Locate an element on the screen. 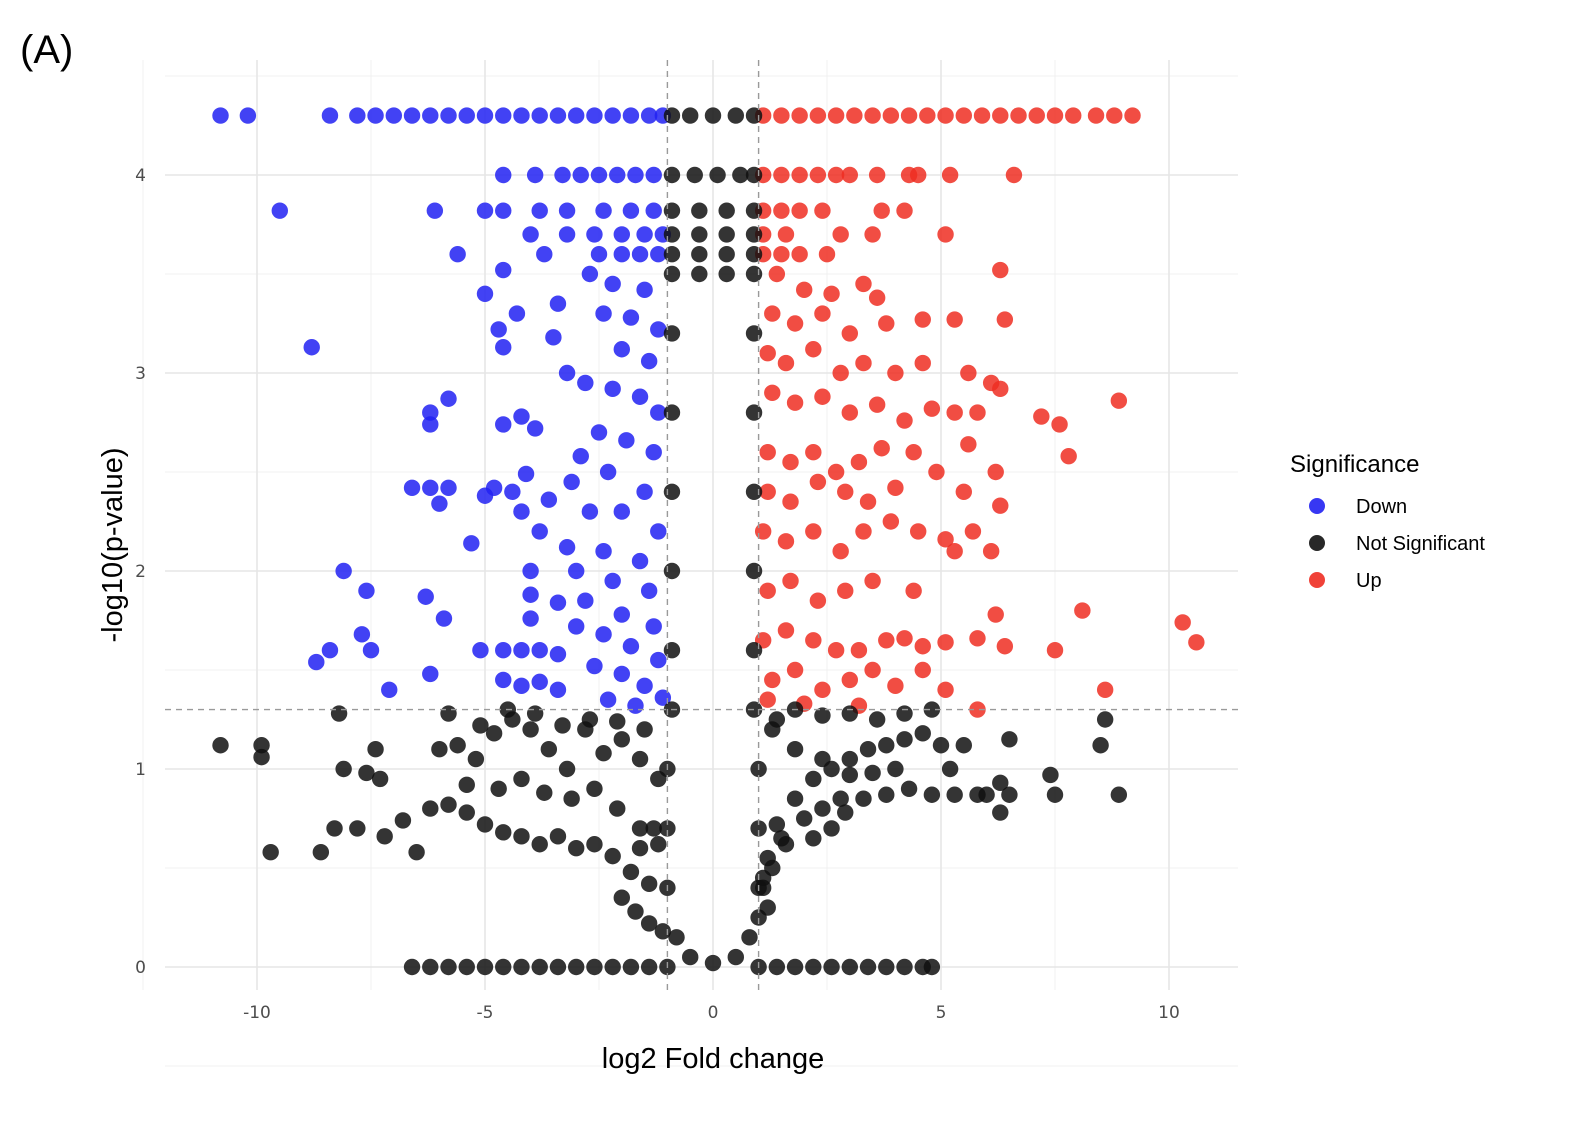 The image size is (1592, 1132). legend-key-down is located at coordinates (1317, 506).